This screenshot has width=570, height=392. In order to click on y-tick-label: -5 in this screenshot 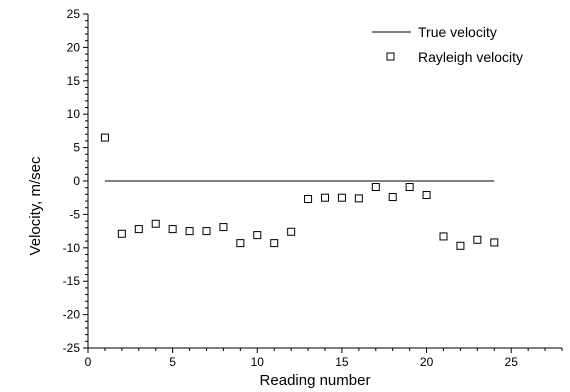, I will do `click(74, 214)`.